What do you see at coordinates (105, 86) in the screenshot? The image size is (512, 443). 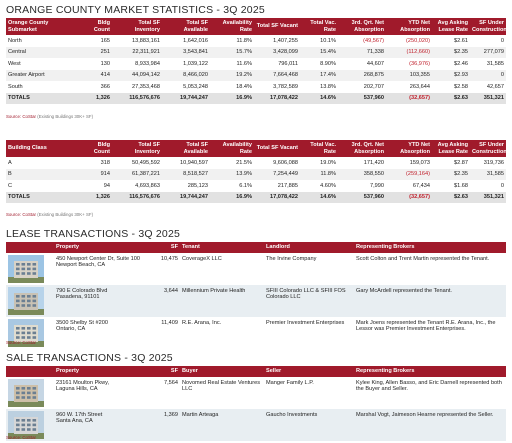 I see `table-cell: 366` at bounding box center [105, 86].